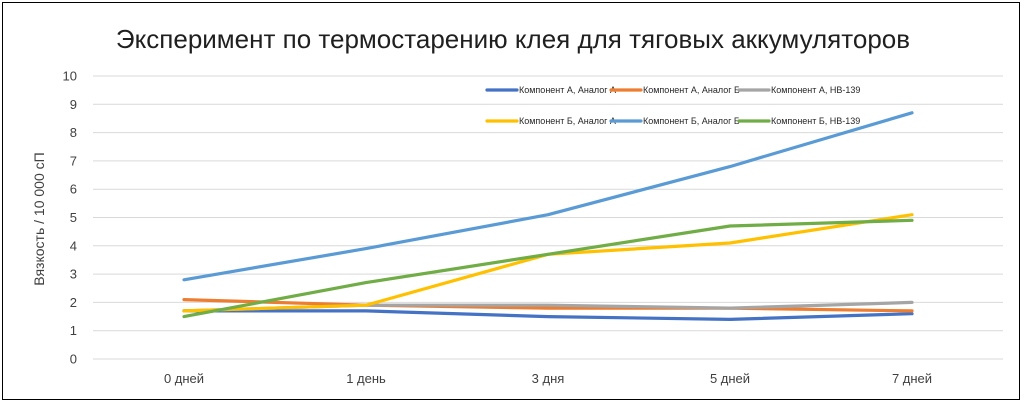  Describe the element at coordinates (730, 378) in the screenshot. I see `x-tick-label: 5 дней` at that location.